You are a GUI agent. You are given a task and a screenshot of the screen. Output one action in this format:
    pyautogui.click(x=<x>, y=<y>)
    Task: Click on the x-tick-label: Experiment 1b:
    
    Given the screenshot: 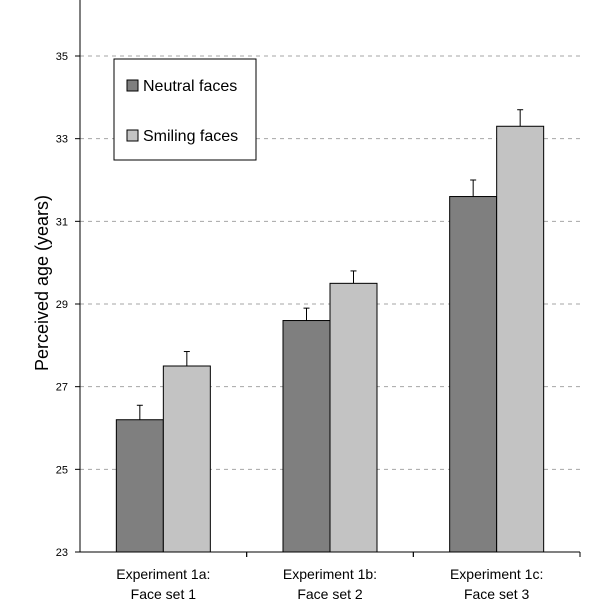 What is the action you would take?
    pyautogui.click(x=330, y=574)
    